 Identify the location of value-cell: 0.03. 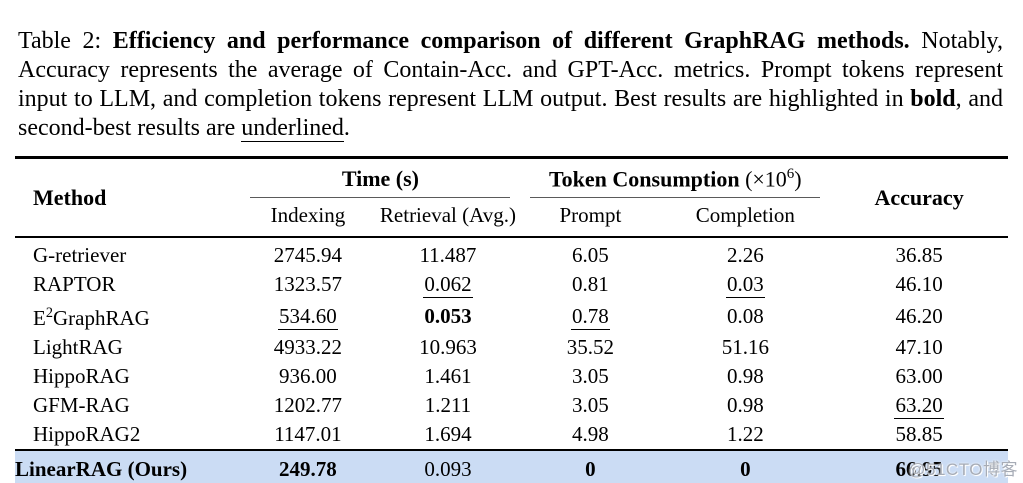
(745, 285).